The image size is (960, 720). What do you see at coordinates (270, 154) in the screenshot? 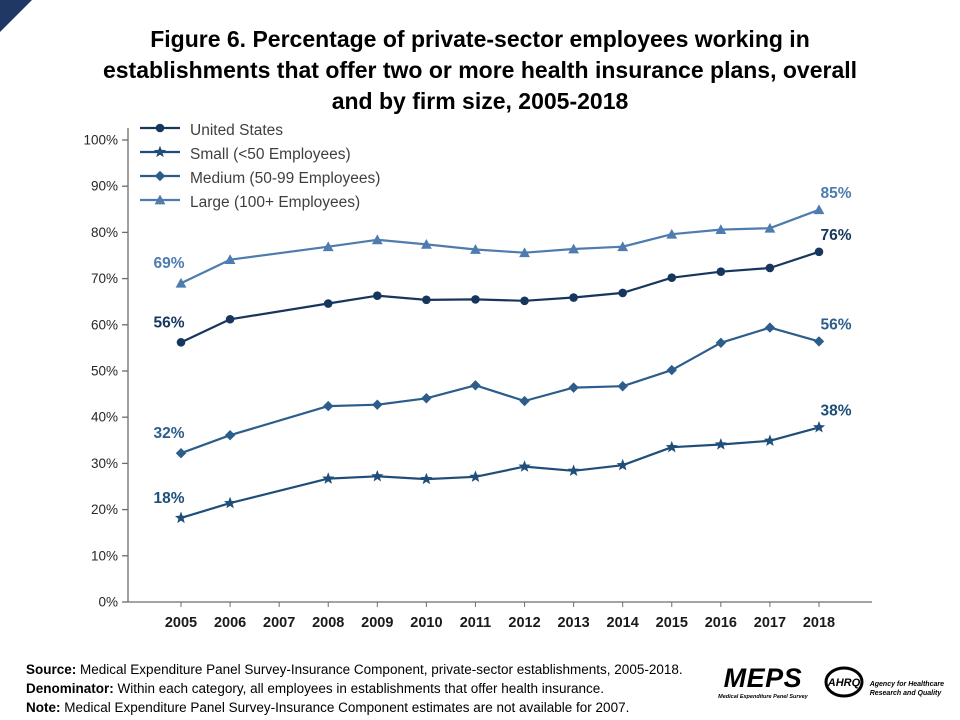
I see `legend-label: Small (<50 Employees)` at bounding box center [270, 154].